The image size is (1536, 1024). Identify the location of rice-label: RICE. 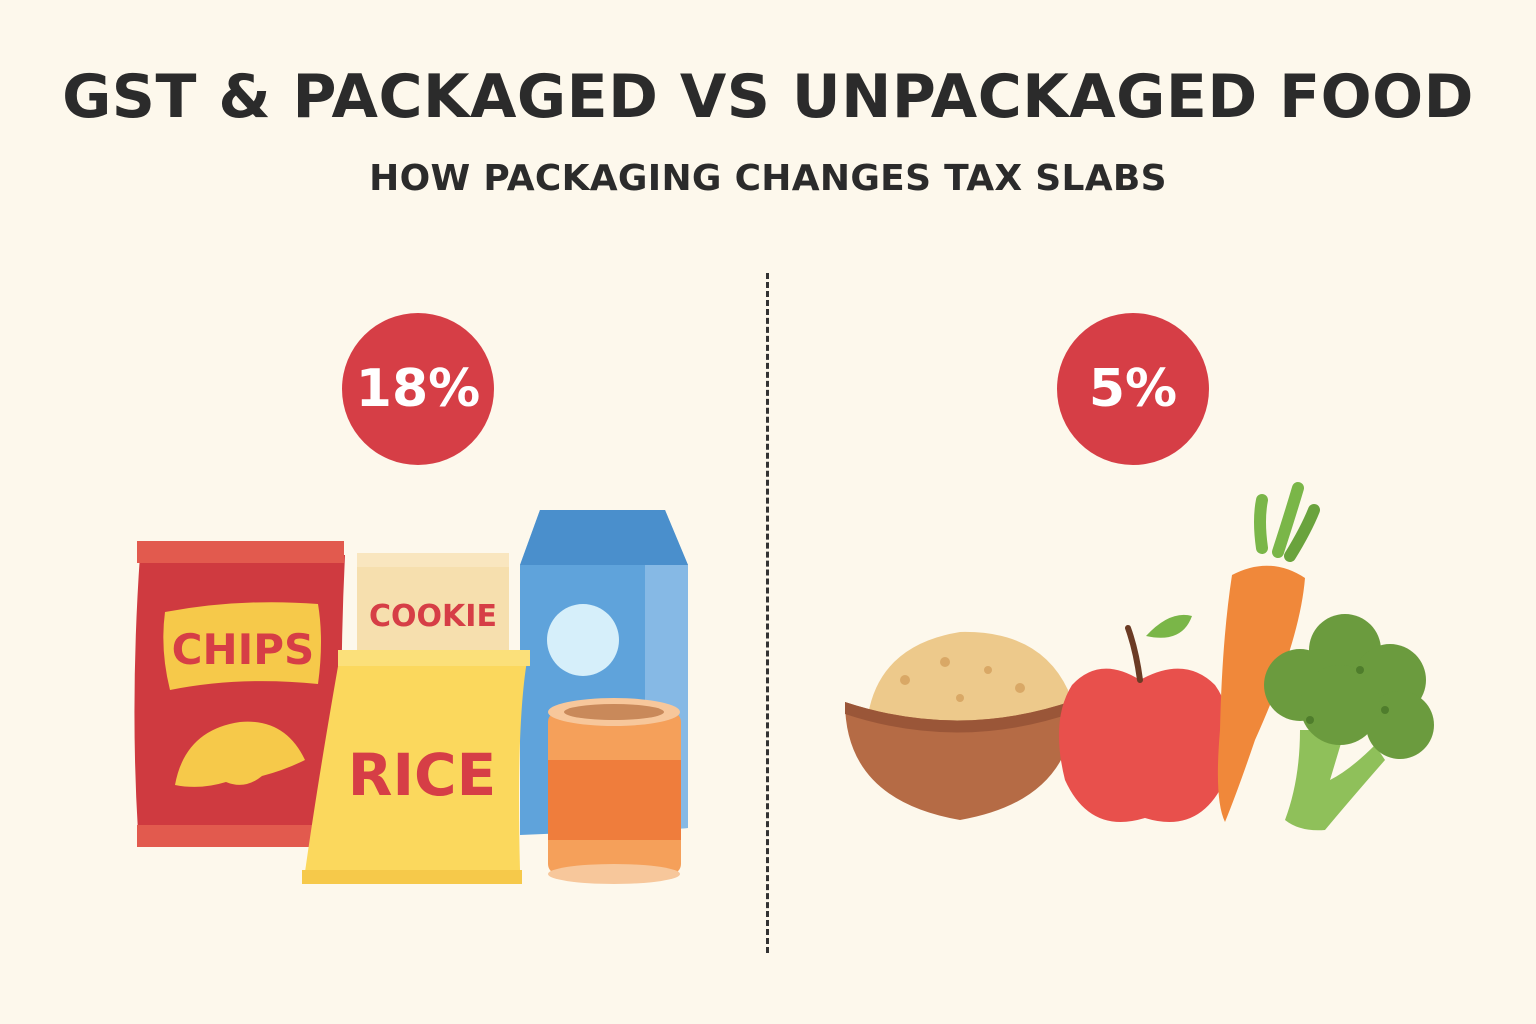
(422, 775).